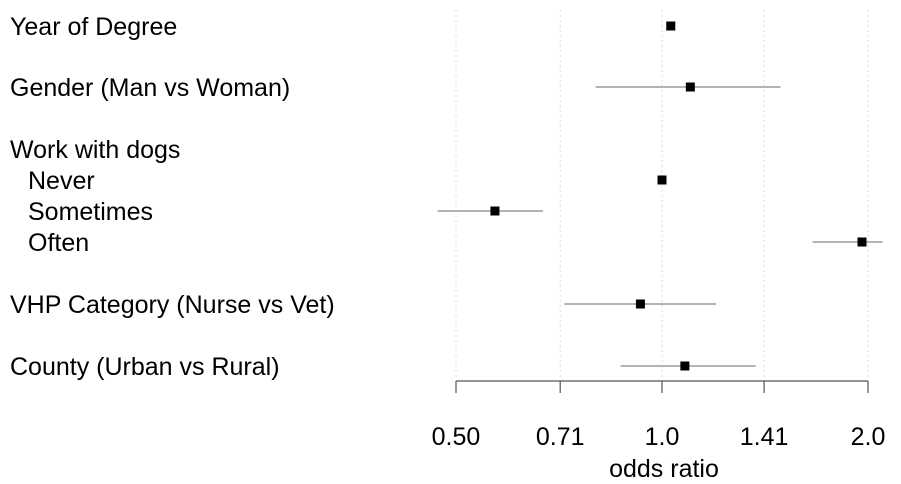  I want to click on row-label: Gender (Man vs Woman), so click(150, 88).